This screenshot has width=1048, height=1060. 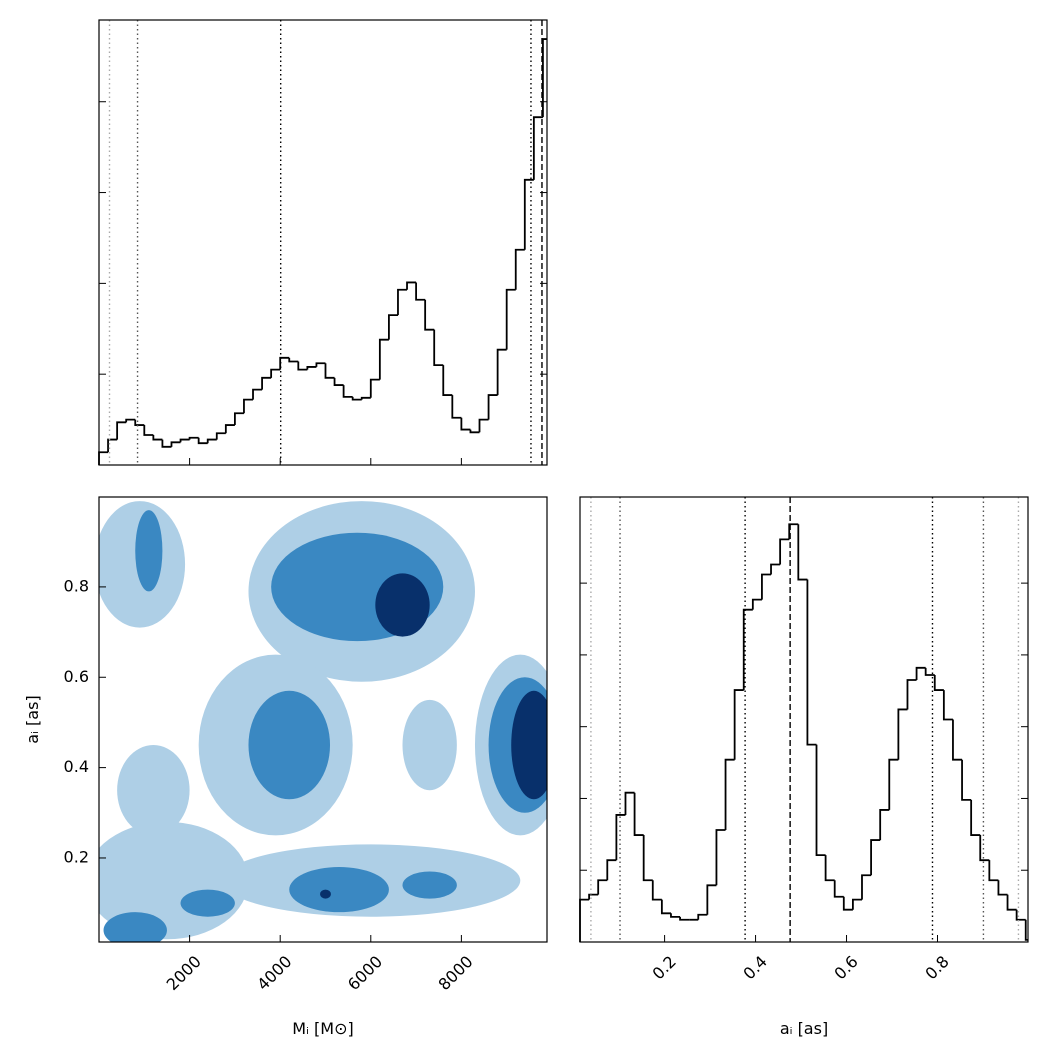 What do you see at coordinates (76, 856) in the screenshot?
I see `y-tick-label: 0.2` at bounding box center [76, 856].